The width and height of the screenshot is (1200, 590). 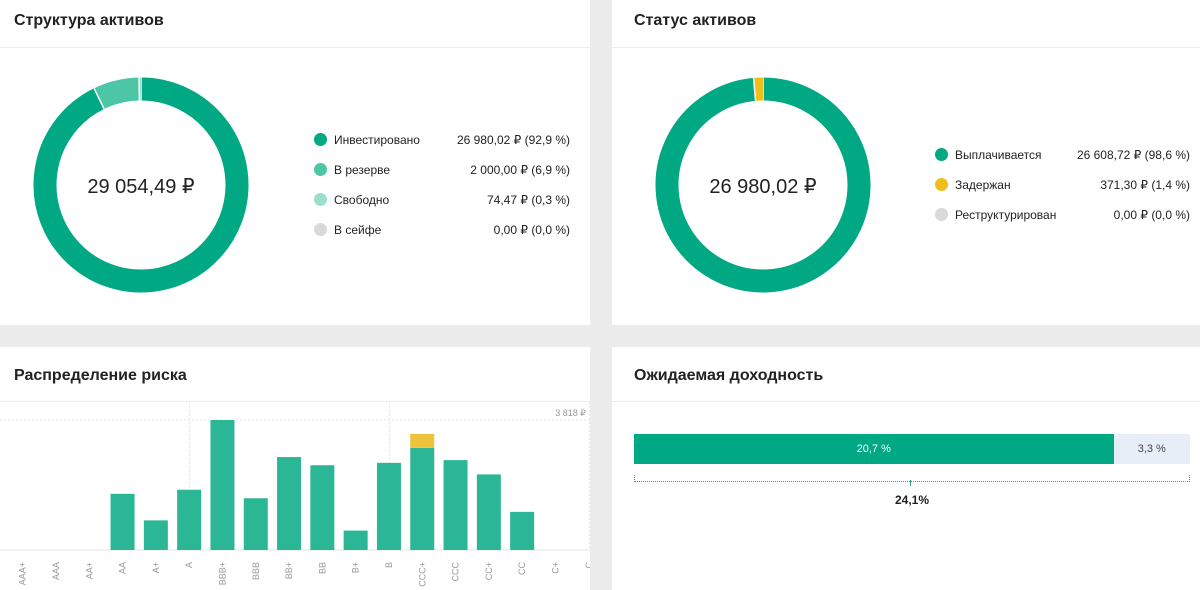 I want to click on expected-yield-title: Ожидаемая доходность, so click(x=906, y=374).